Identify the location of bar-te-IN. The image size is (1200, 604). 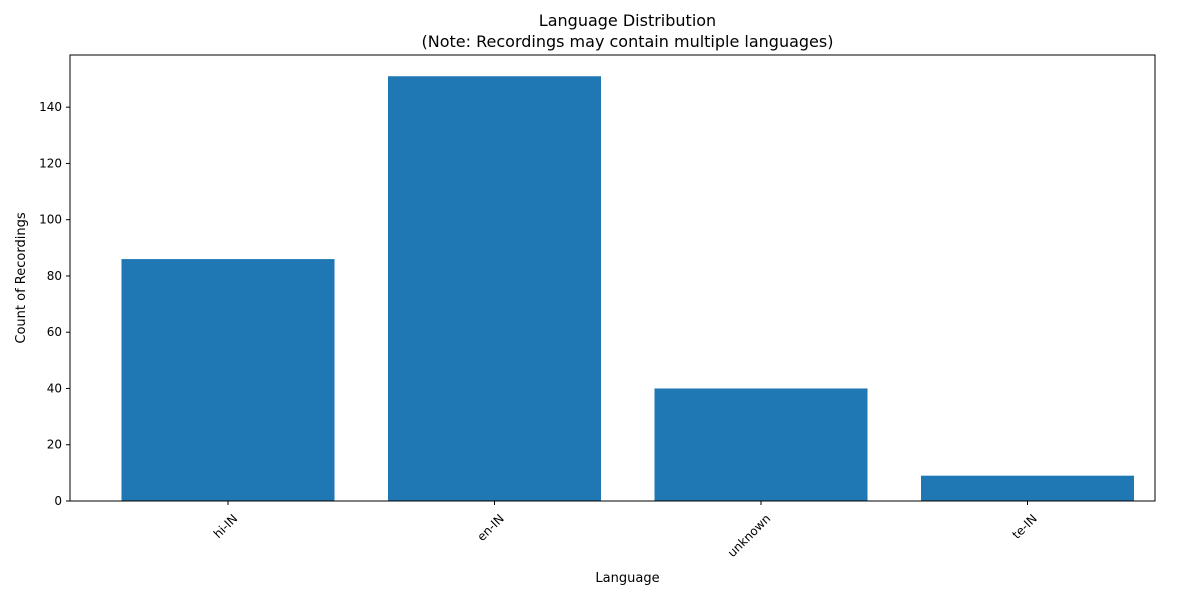
(1027, 488).